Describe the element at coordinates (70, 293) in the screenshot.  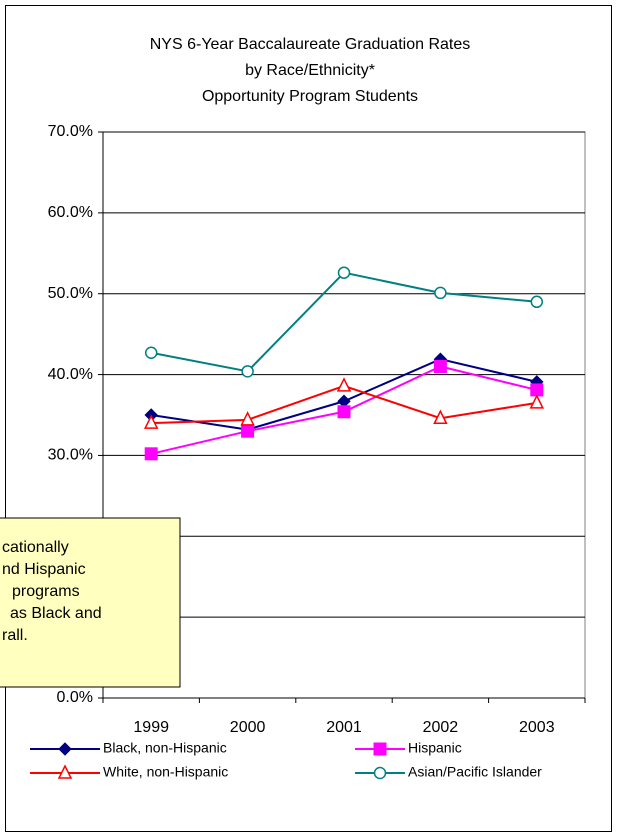
I see `y-tick-label: 50.0%` at that location.